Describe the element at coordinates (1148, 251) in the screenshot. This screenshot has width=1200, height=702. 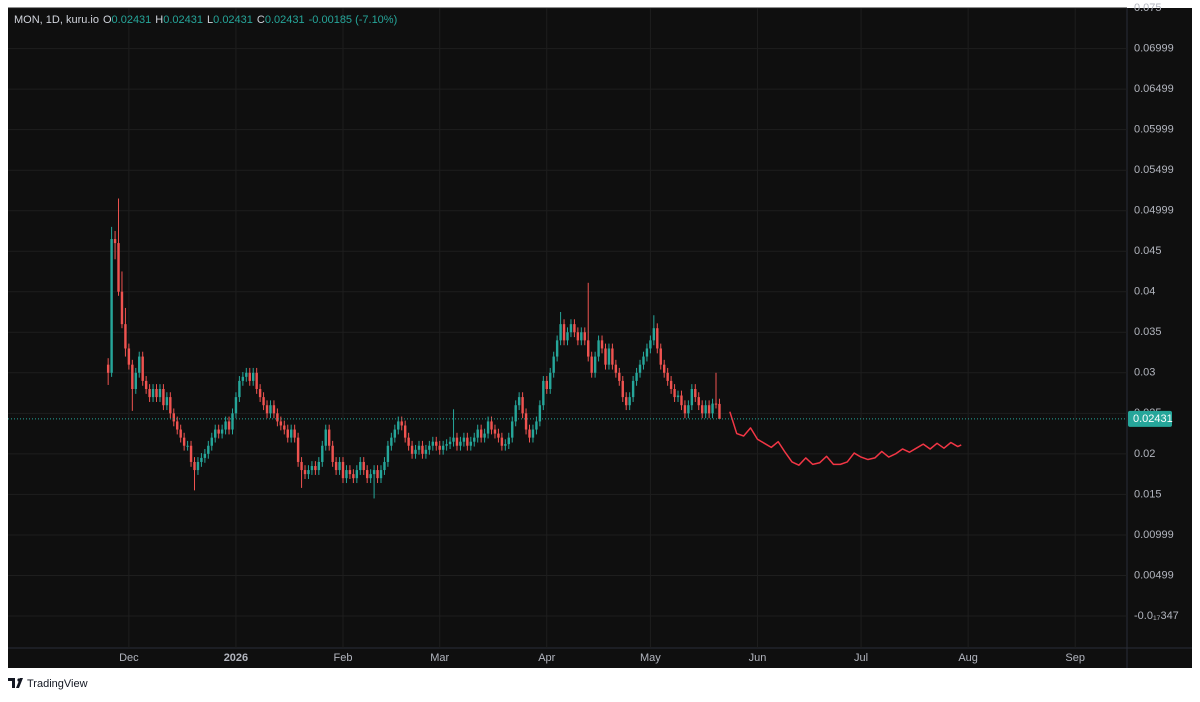
I see `y-tick-label: 0.045` at that location.